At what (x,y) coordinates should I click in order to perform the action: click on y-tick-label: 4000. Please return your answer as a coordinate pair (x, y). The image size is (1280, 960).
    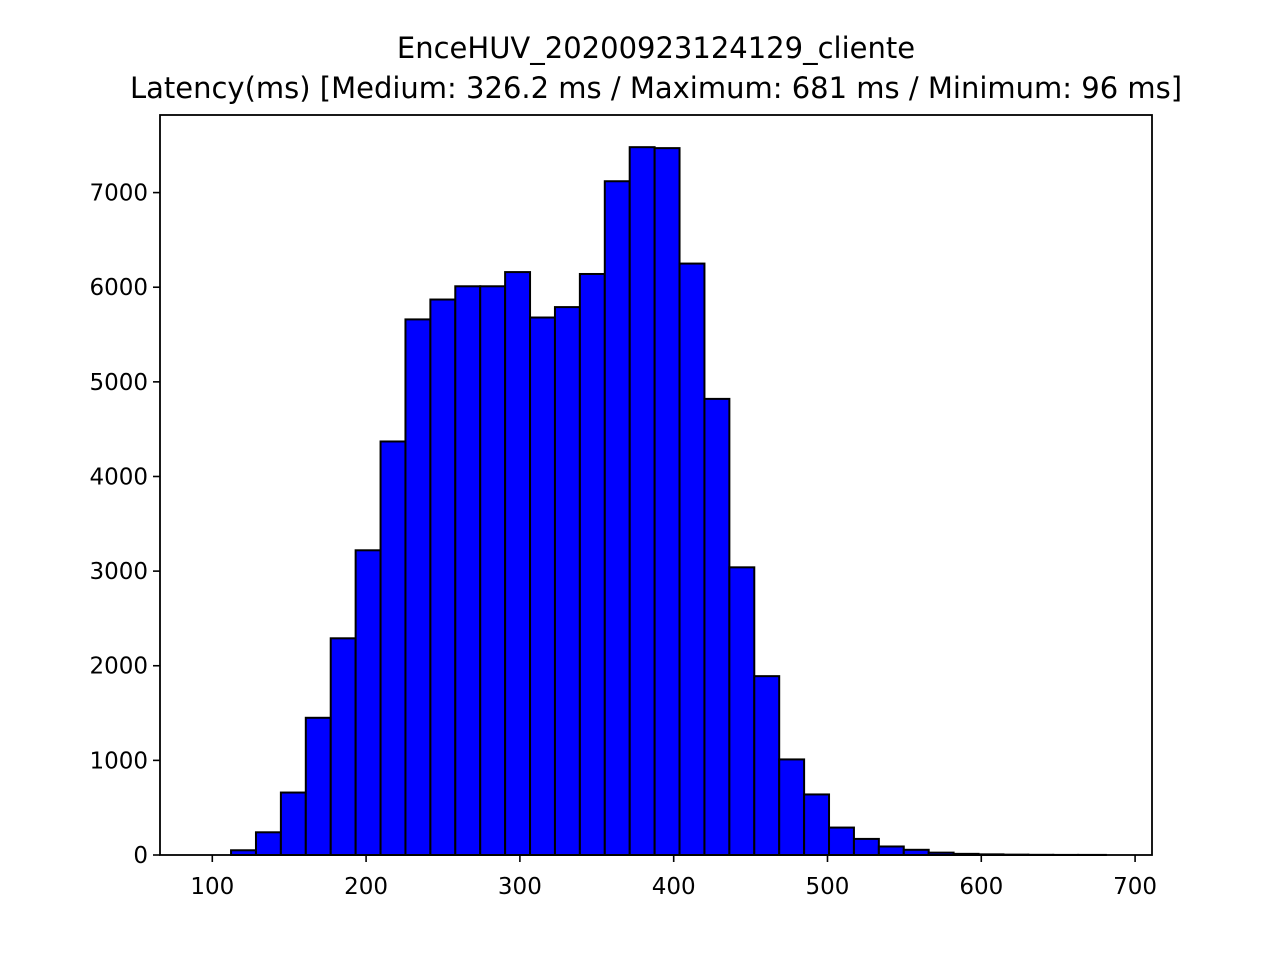
    Looking at the image, I should click on (118, 477).